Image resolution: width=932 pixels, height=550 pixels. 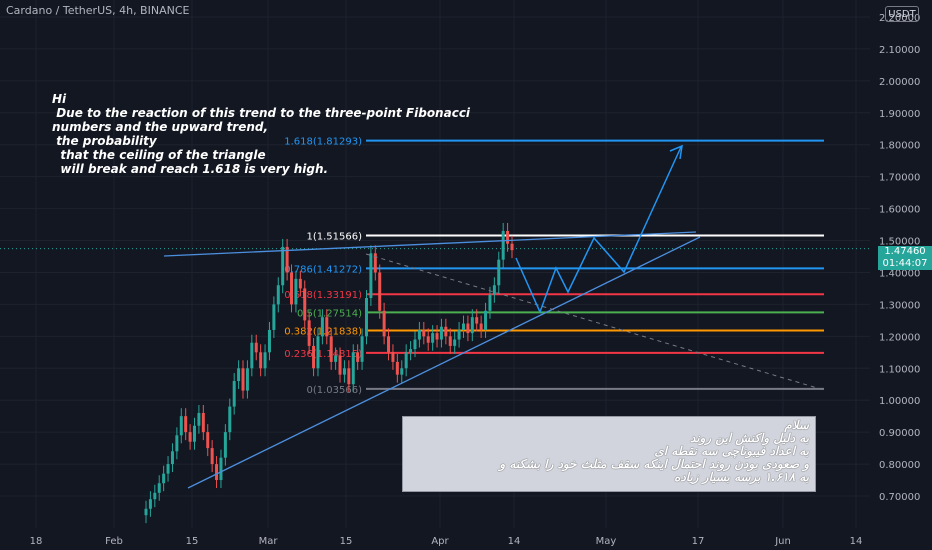 What do you see at coordinates (899, 210) in the screenshot?
I see `y-tick-label: 1.60000` at bounding box center [899, 210].